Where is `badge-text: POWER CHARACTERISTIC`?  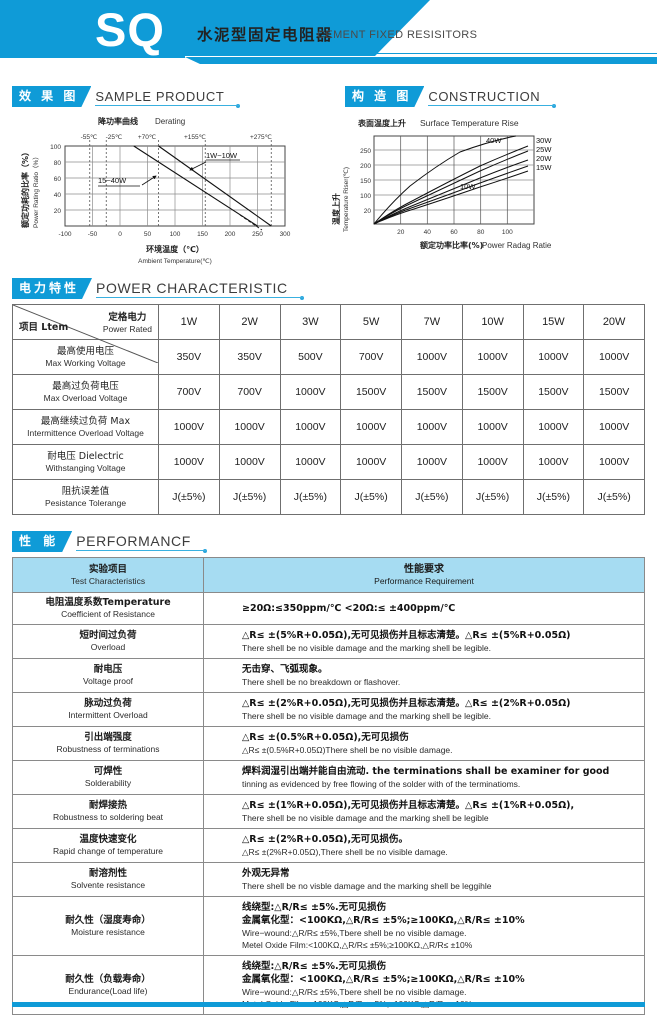 badge-text: POWER CHARACTERISTIC is located at coordinates (192, 288).